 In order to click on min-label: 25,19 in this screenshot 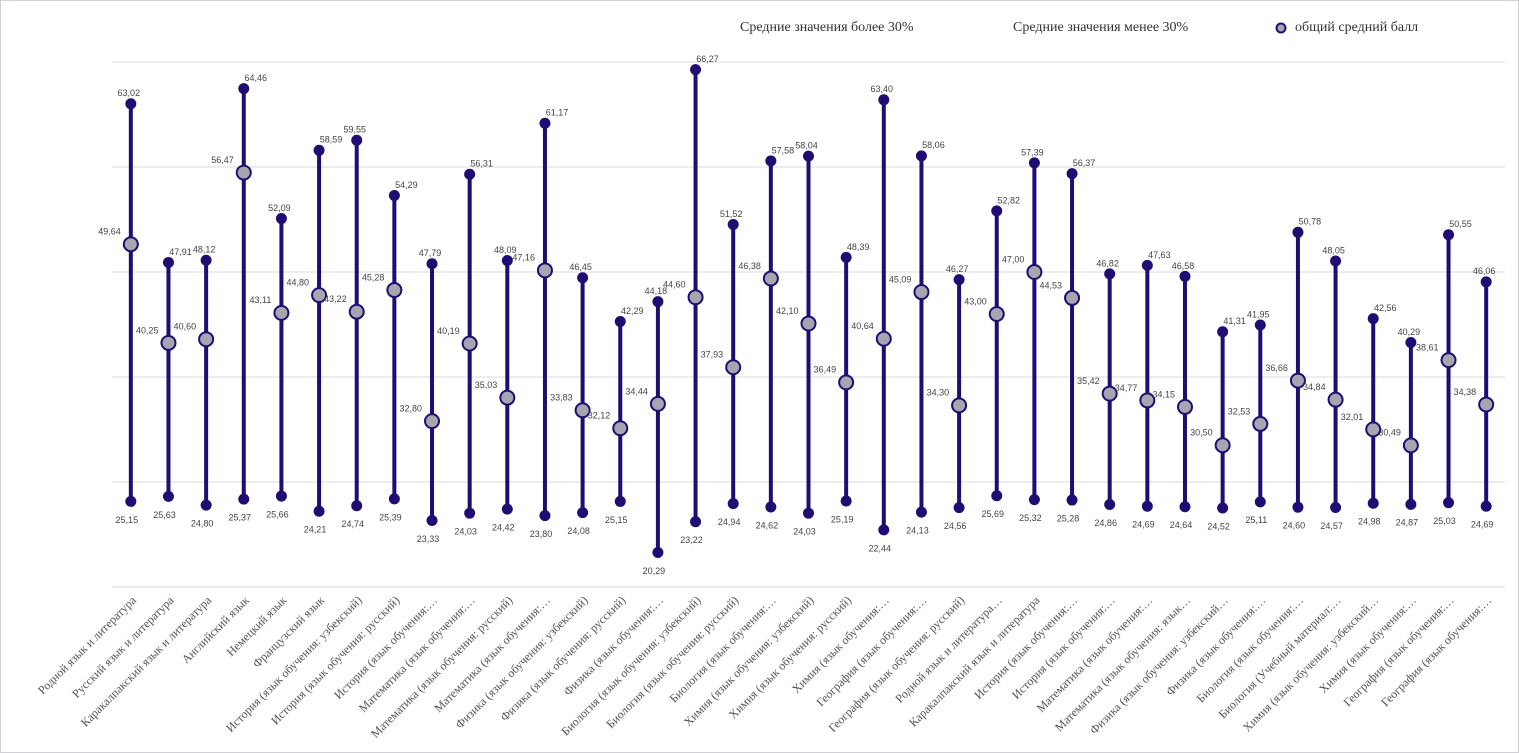, I will do `click(842, 519)`.